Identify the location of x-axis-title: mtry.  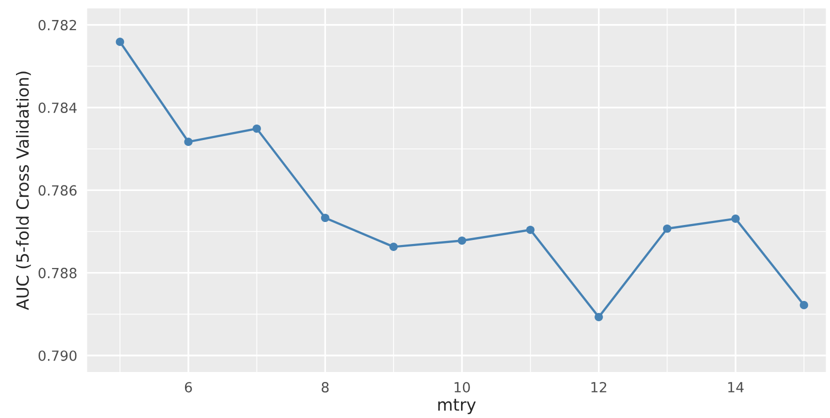
(457, 406).